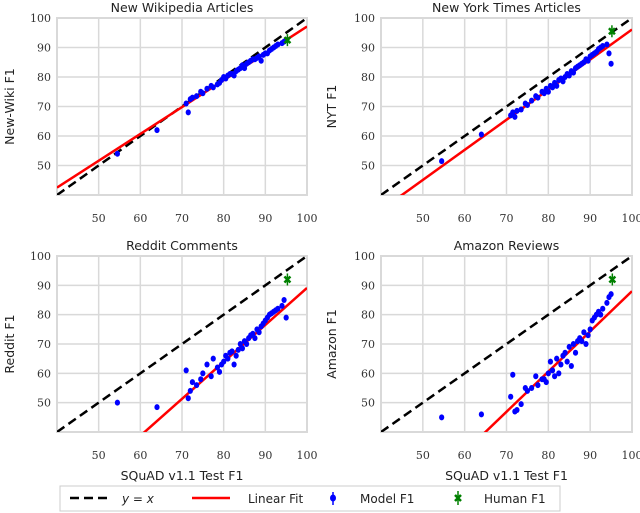 This screenshot has height=513, width=640. I want to click on y-axis-label: Reddit F1, so click(9, 343).